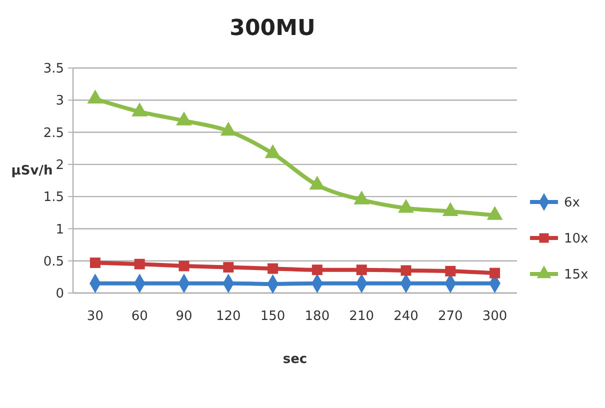 The width and height of the screenshot is (605, 408). Describe the element at coordinates (495, 316) in the screenshot. I see `x-tick-label: 300` at that location.